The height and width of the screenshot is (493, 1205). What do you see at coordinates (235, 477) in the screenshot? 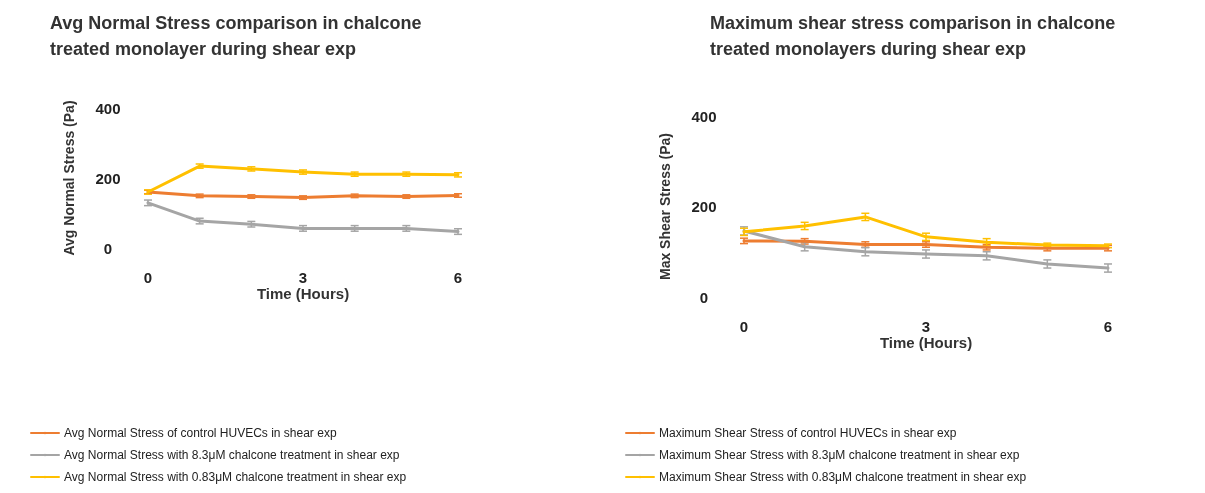
I see `legend-label: Avg Normal Stress with 0.83μM chalcone treatment in shear exp` at bounding box center [235, 477].